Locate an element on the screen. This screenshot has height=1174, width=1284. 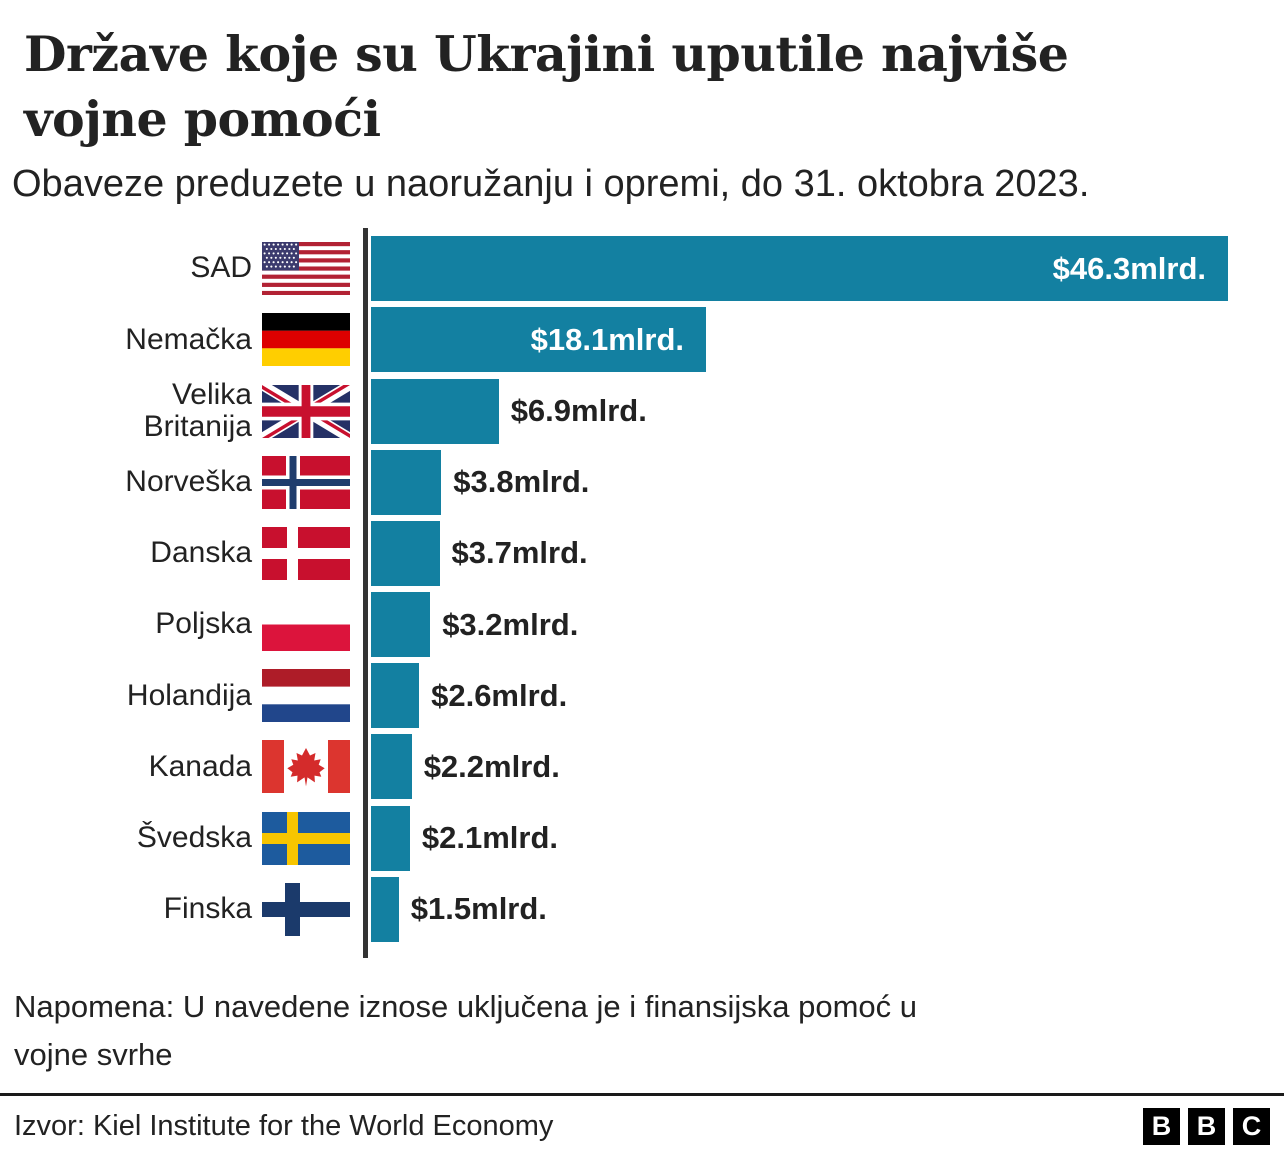
germany-flag-icon is located at coordinates (306, 340).